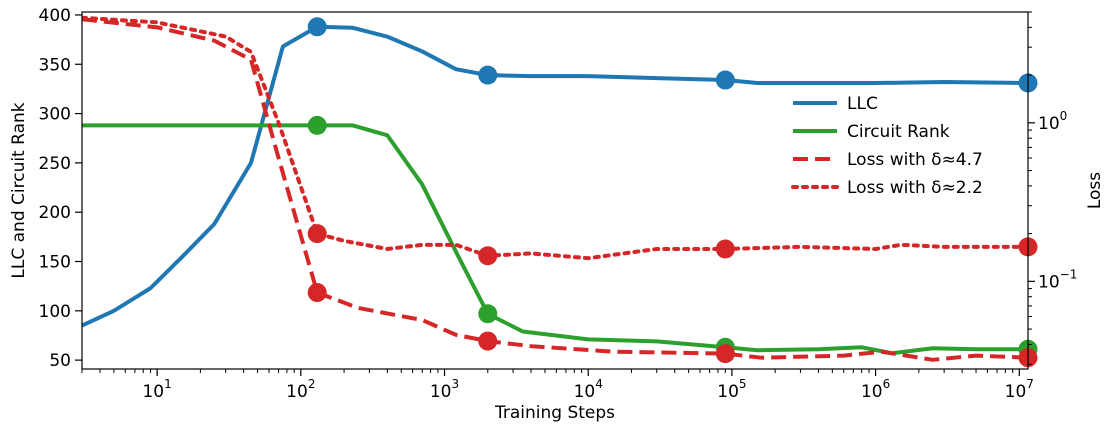 This screenshot has height=438, width=1115. Describe the element at coordinates (731, 389) in the screenshot. I see `x-tick-label-4: 10⁵` at that location.